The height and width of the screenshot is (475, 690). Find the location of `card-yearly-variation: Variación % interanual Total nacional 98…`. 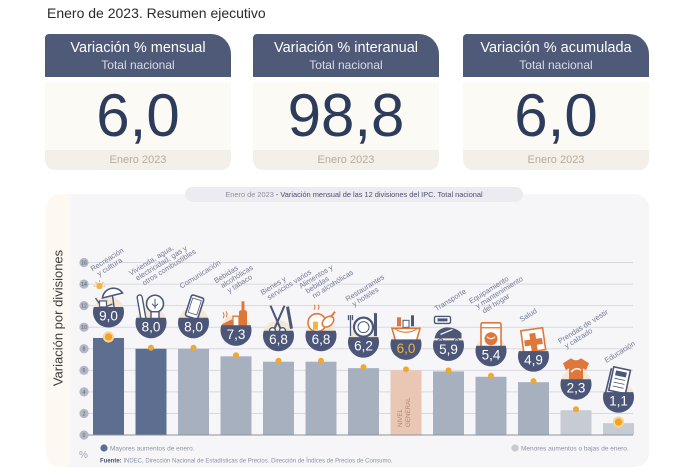

card-yearly-variation: Variación % interanual Total nacional 98… is located at coordinates (346, 102).